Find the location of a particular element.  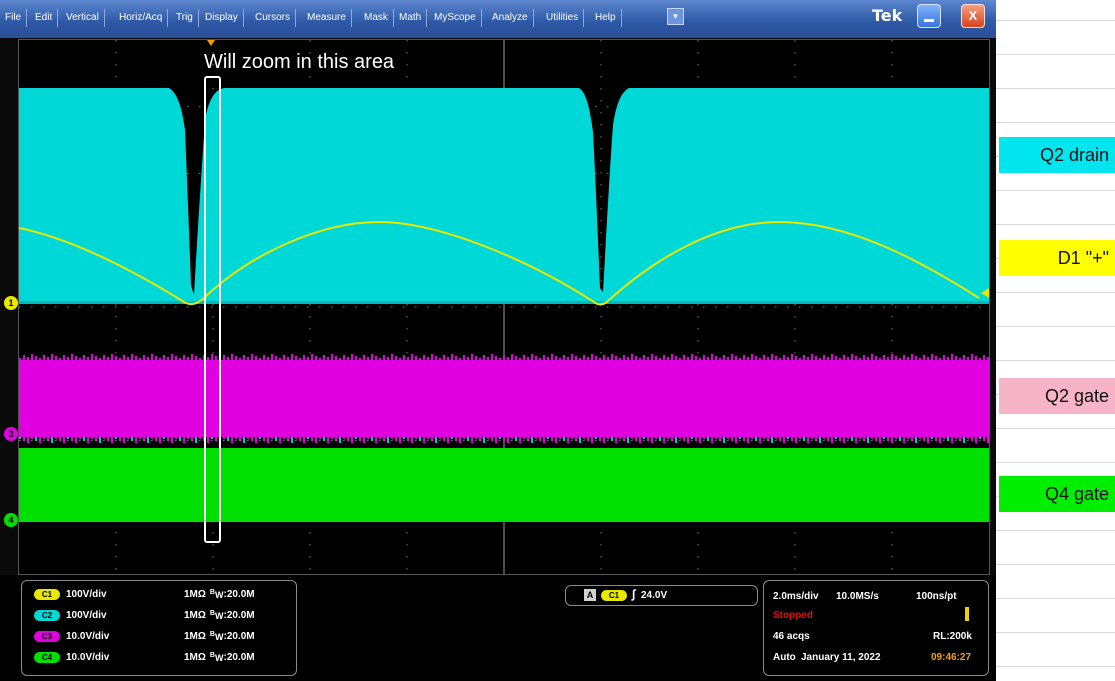

trigger-position-marker is located at coordinates (211, 43).